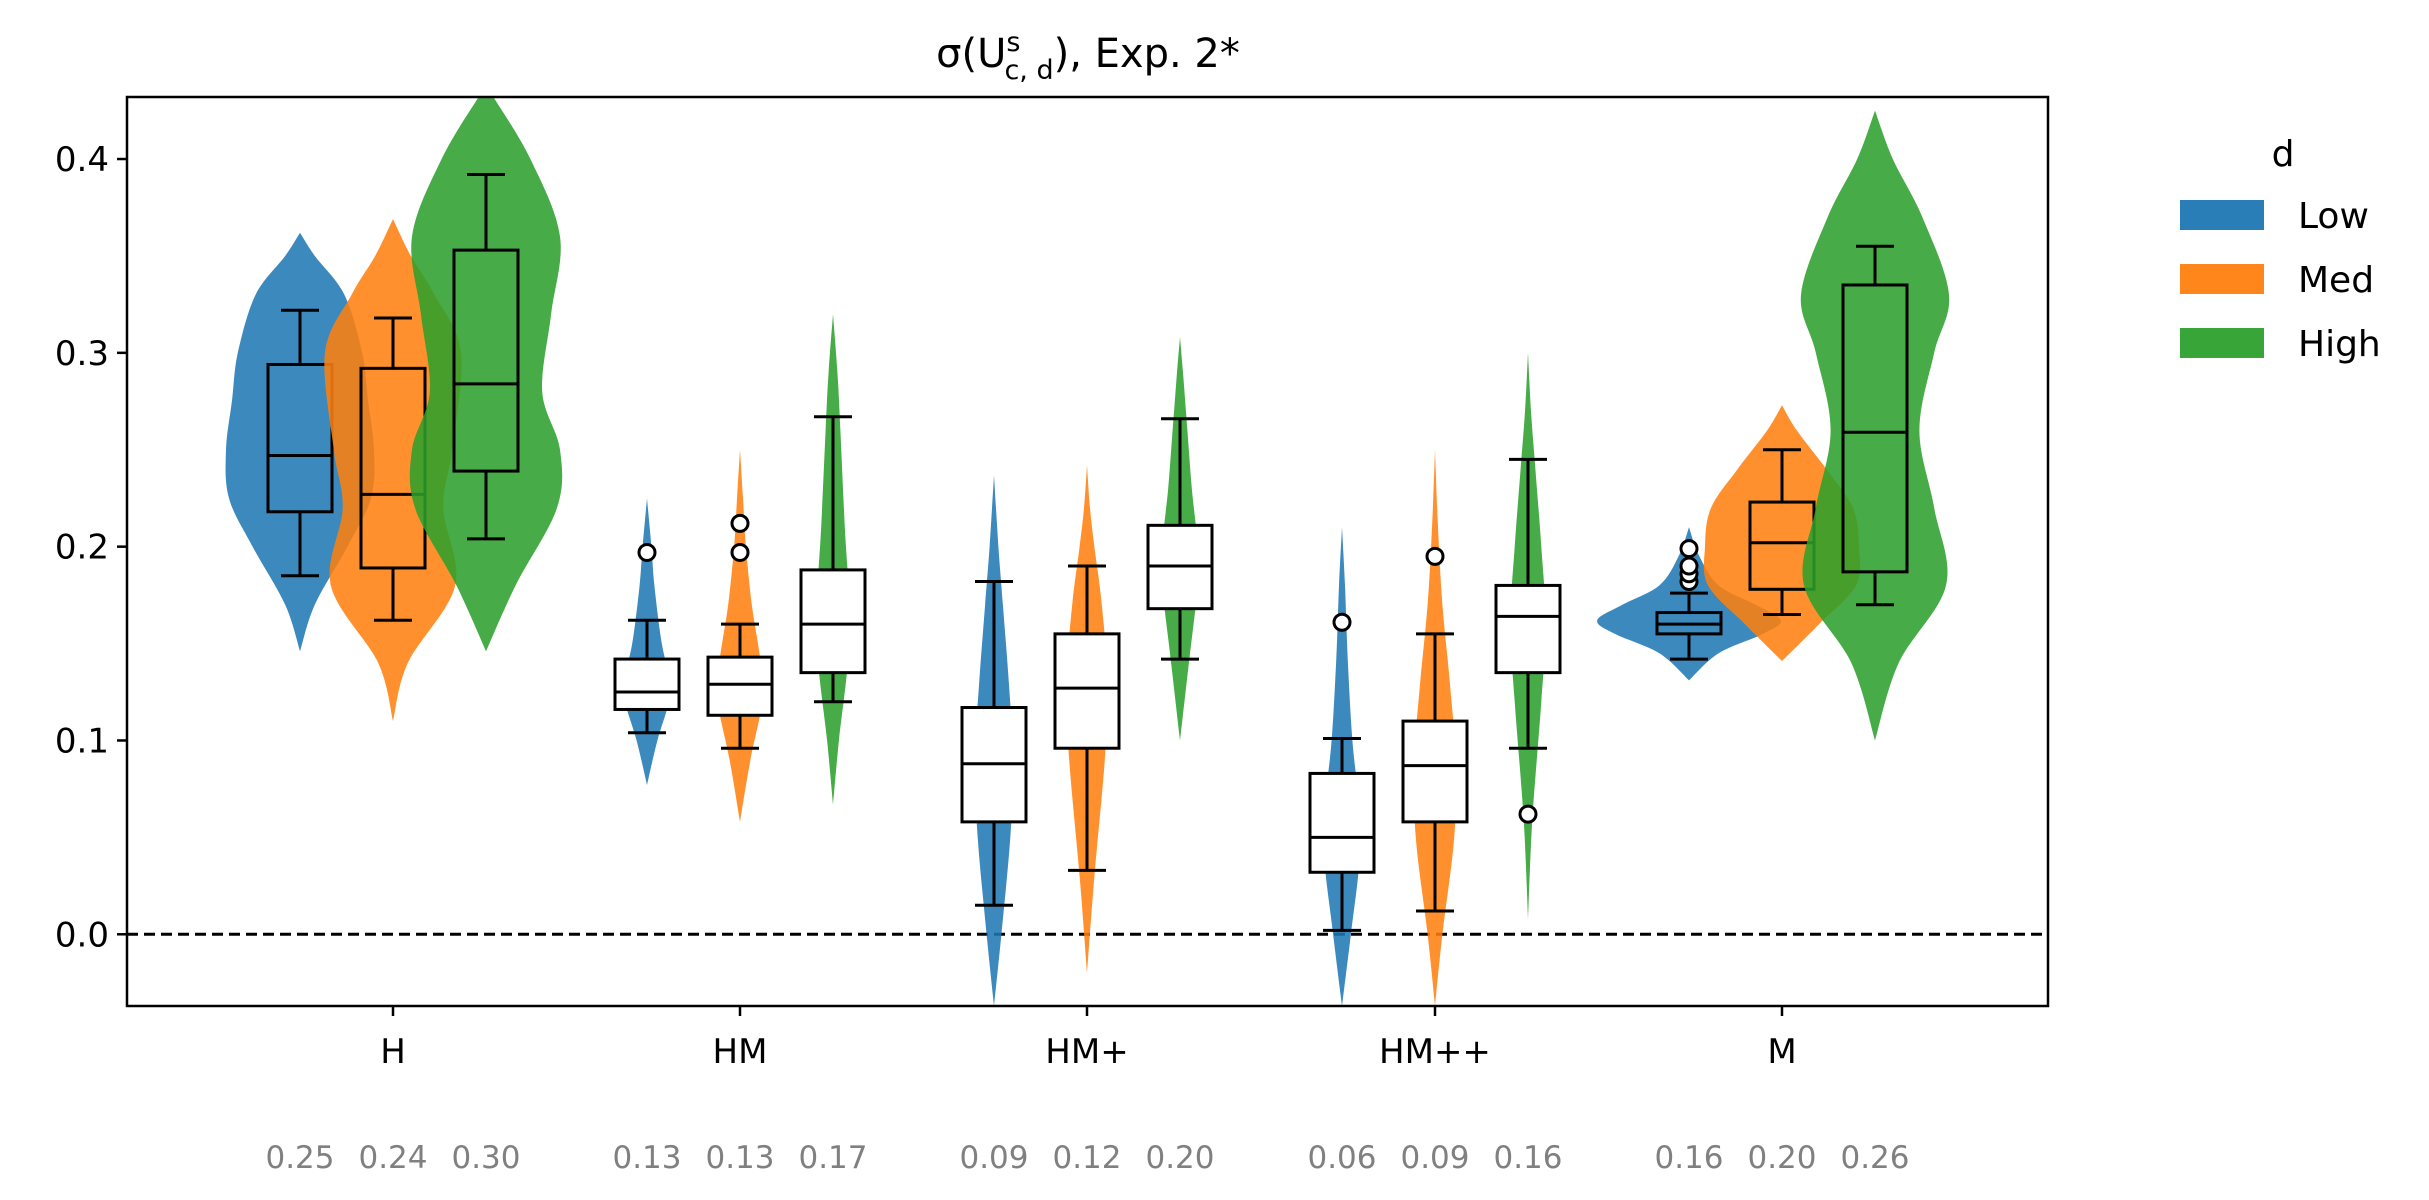  I want to click on violin-group-med-hmp, so click(1087, 719).